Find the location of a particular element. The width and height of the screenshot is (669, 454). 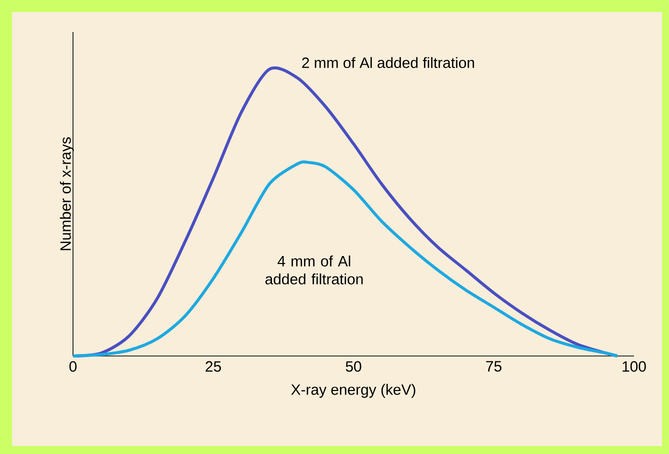

x-tick-label: 100 is located at coordinates (634, 366).